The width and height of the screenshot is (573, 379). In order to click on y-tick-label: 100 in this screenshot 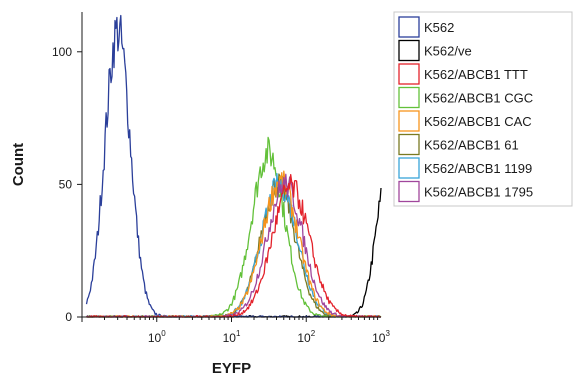, I will do `click(62, 52)`.